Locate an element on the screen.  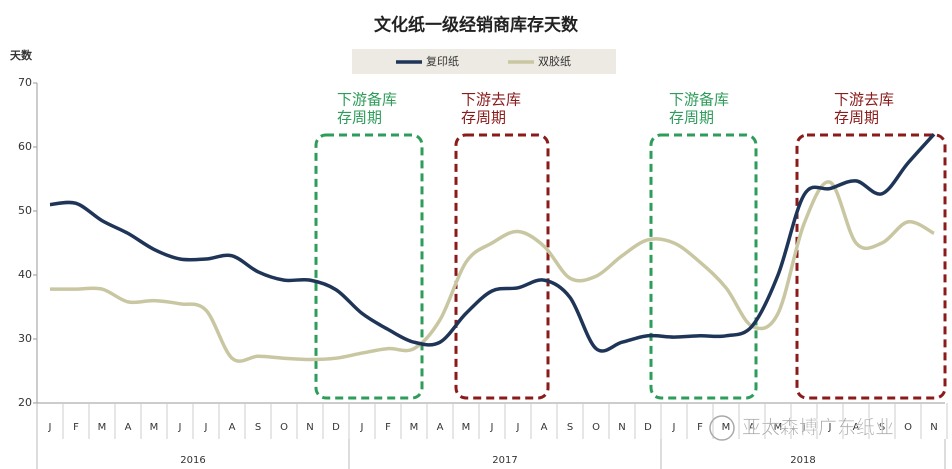
y-tick-label: 40 is located at coordinates (25, 274).